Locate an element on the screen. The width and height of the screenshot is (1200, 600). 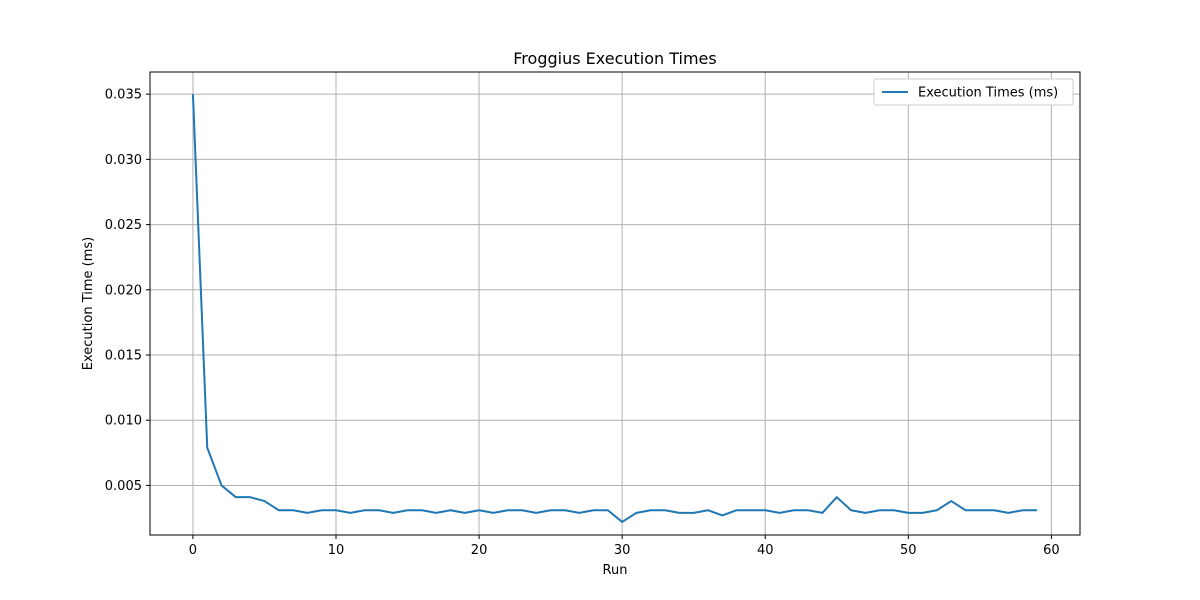
y-tick-label: 0.005 is located at coordinates (123, 486).